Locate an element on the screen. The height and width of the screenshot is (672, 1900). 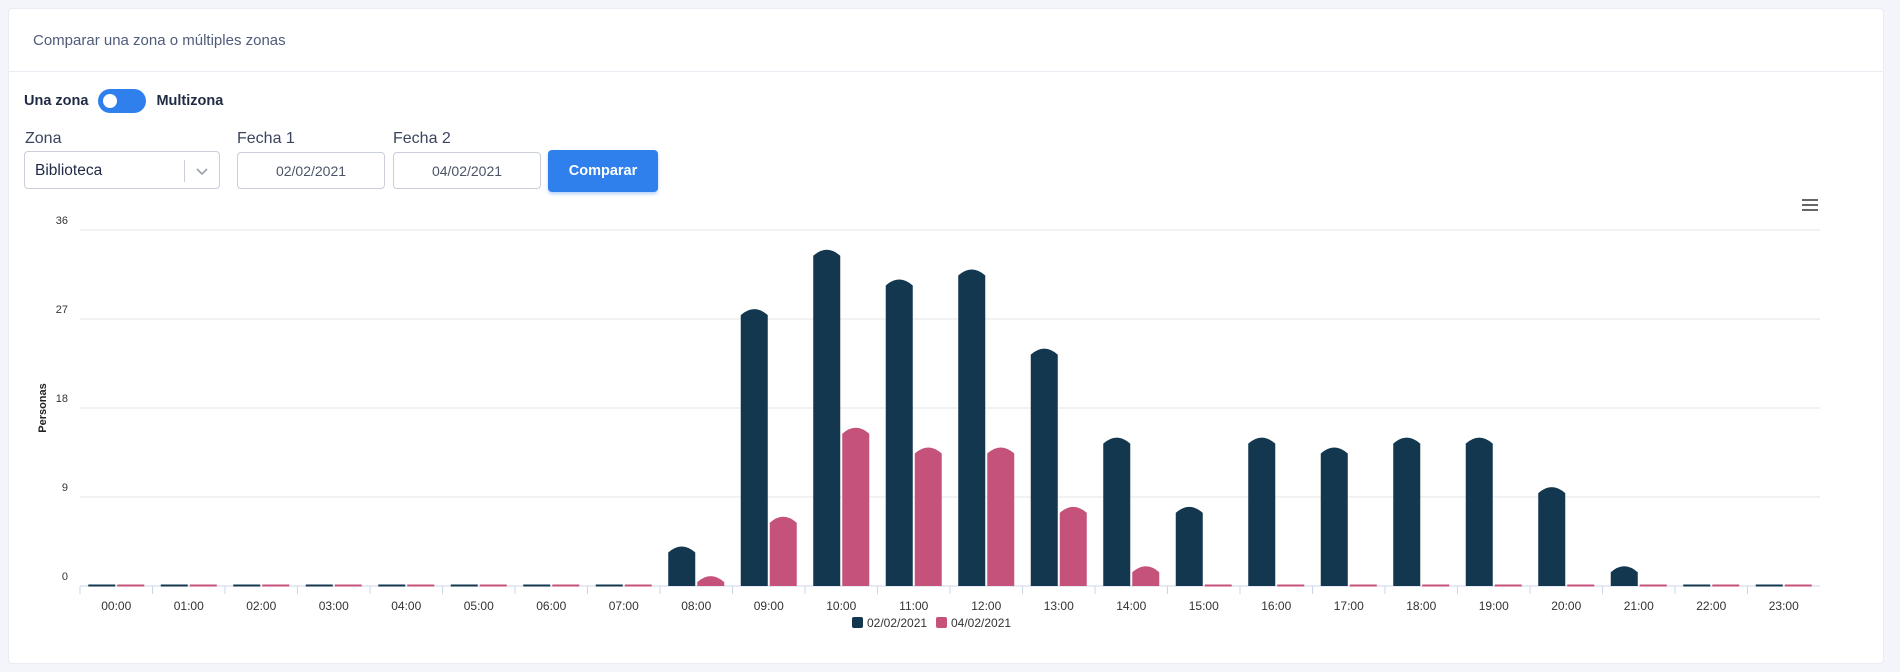
zona-label: Zona is located at coordinates (43, 138).